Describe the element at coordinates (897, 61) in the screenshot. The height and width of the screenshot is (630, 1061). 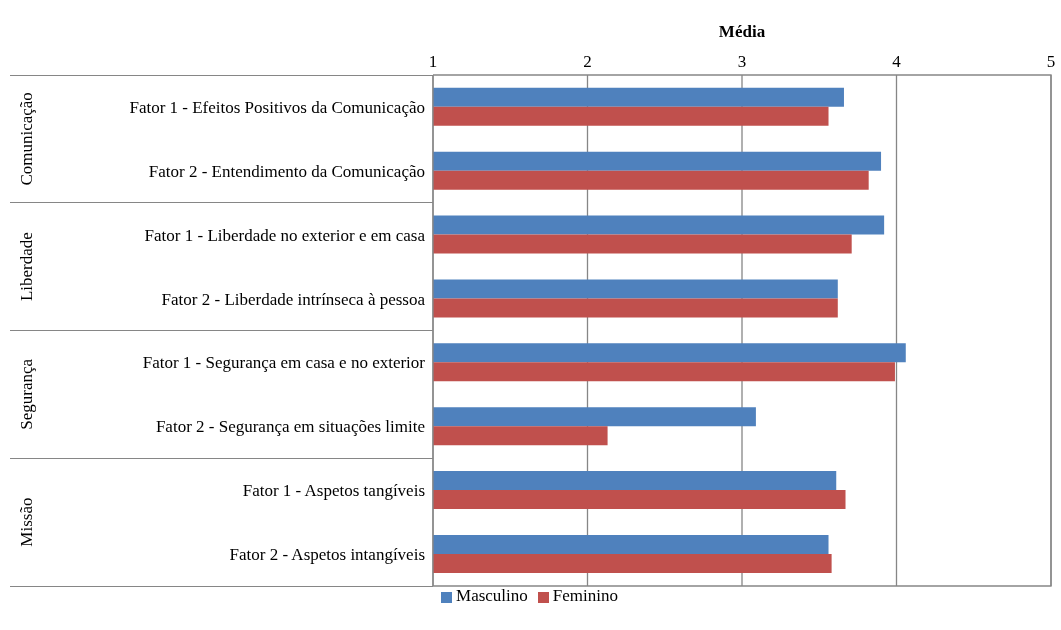
I see `x-tick-label: 4` at that location.